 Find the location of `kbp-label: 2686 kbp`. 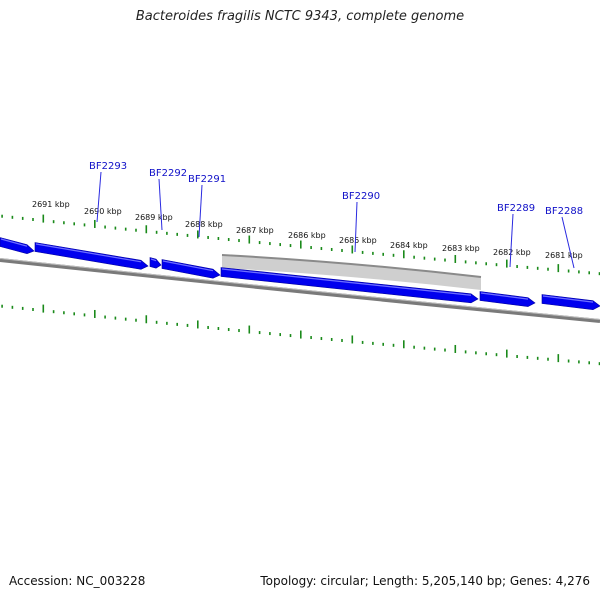

kbp-label: 2686 kbp is located at coordinates (307, 235).